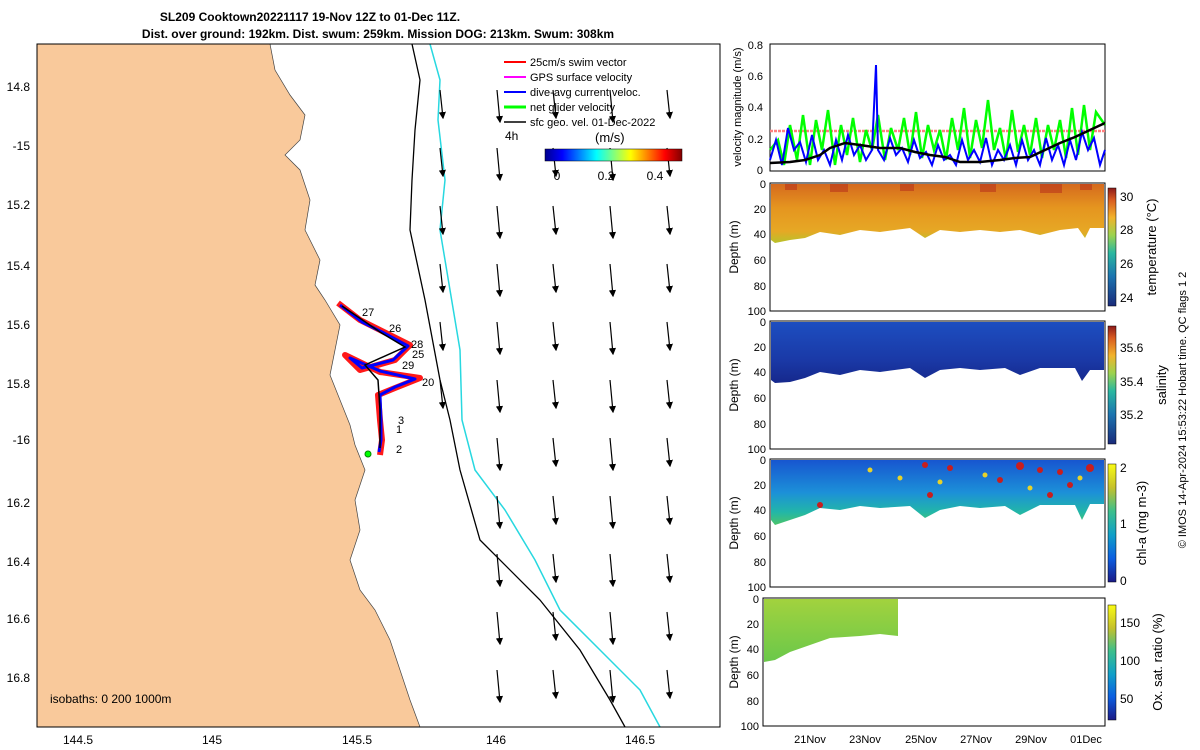 The width and height of the screenshot is (1200, 750). I want to click on lat-tick: 15.8, so click(19, 384).